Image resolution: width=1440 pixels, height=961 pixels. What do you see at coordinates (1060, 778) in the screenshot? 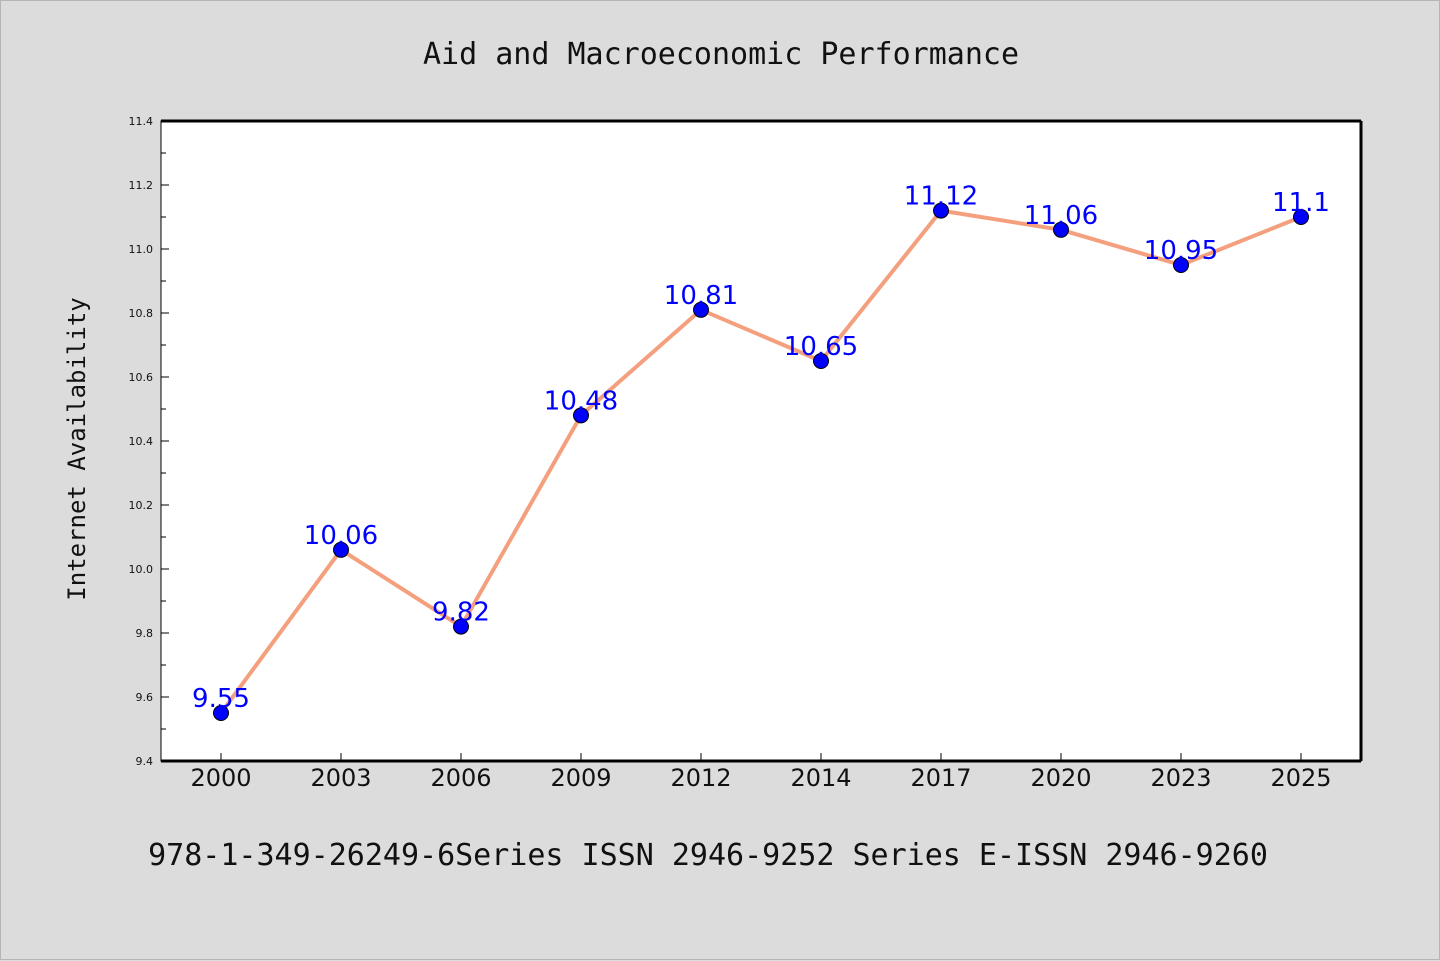
I see `x-tick-label: 2020` at bounding box center [1060, 778].